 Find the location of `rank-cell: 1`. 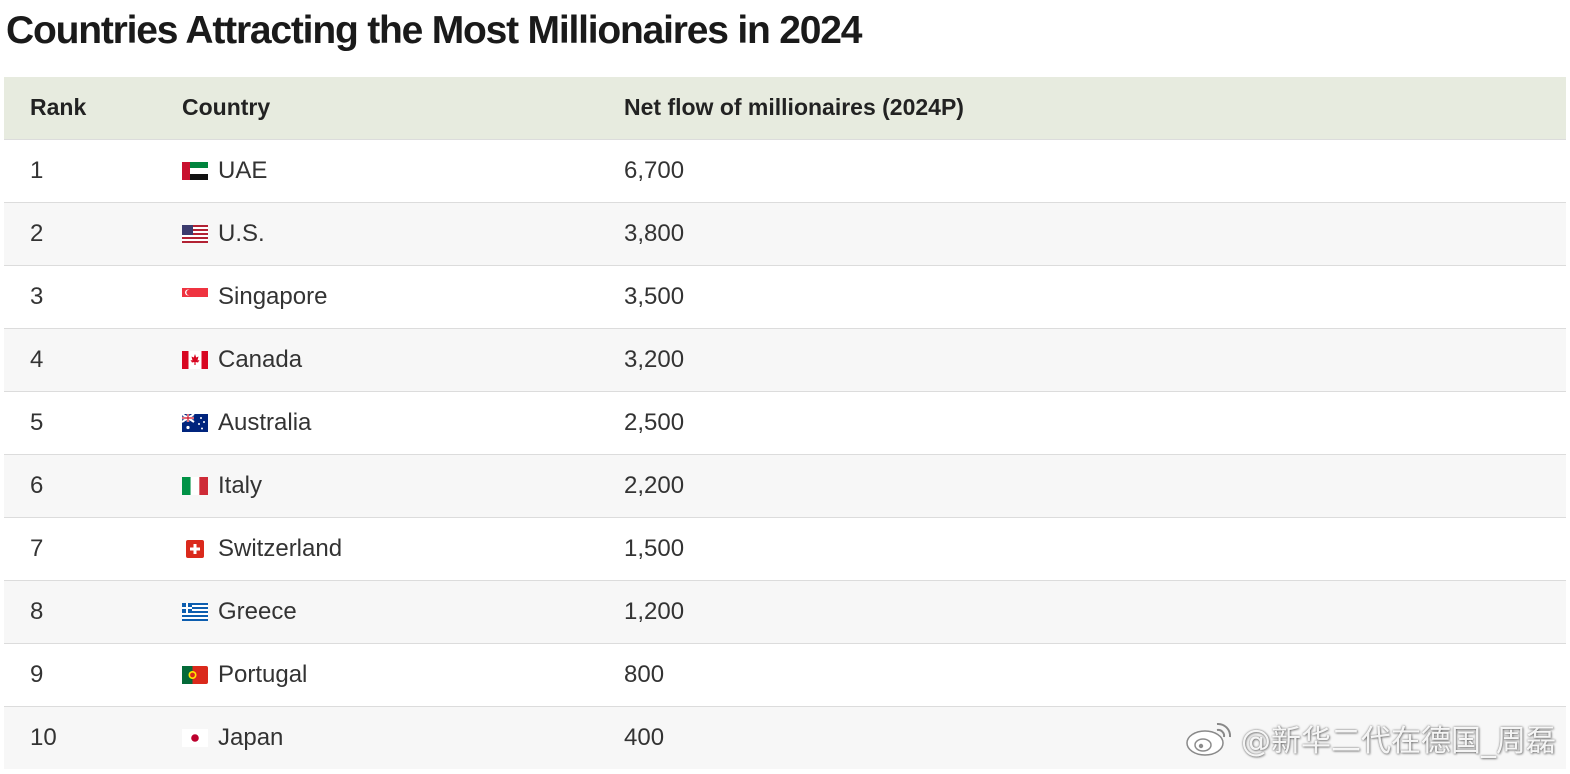

rank-cell: 1 is located at coordinates (37, 170).